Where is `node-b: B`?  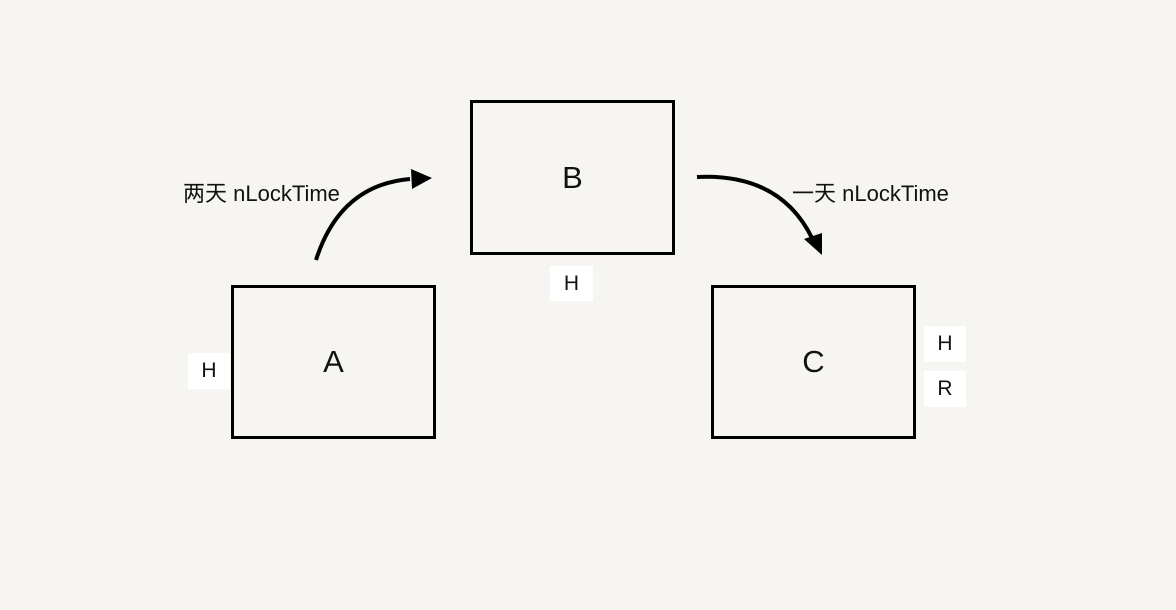
node-b: B is located at coordinates (572, 177).